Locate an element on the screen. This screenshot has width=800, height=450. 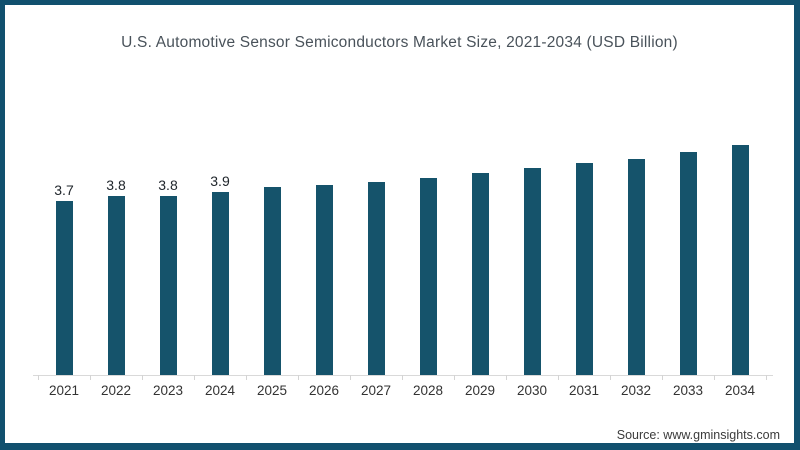
bar-2025 is located at coordinates (272, 281).